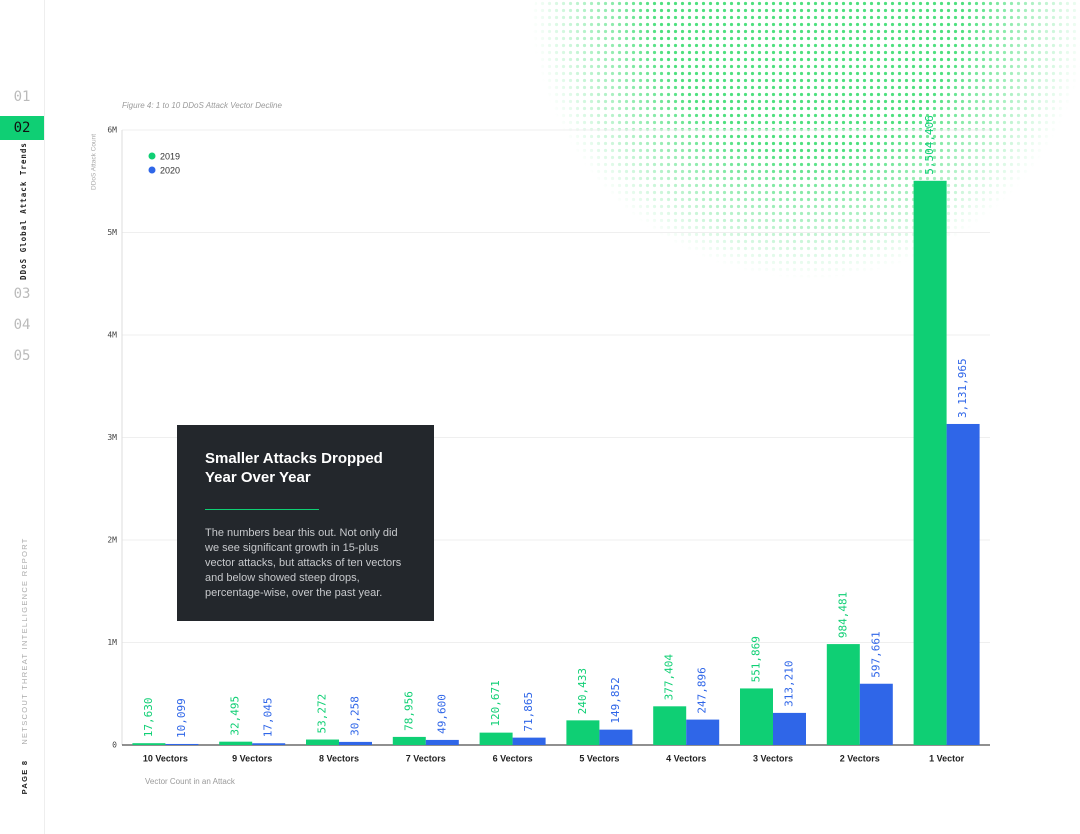 The height and width of the screenshot is (834, 1080). Describe the element at coordinates (94, 162) in the screenshot. I see `y-axis-label: DDoS Attack Count` at that location.